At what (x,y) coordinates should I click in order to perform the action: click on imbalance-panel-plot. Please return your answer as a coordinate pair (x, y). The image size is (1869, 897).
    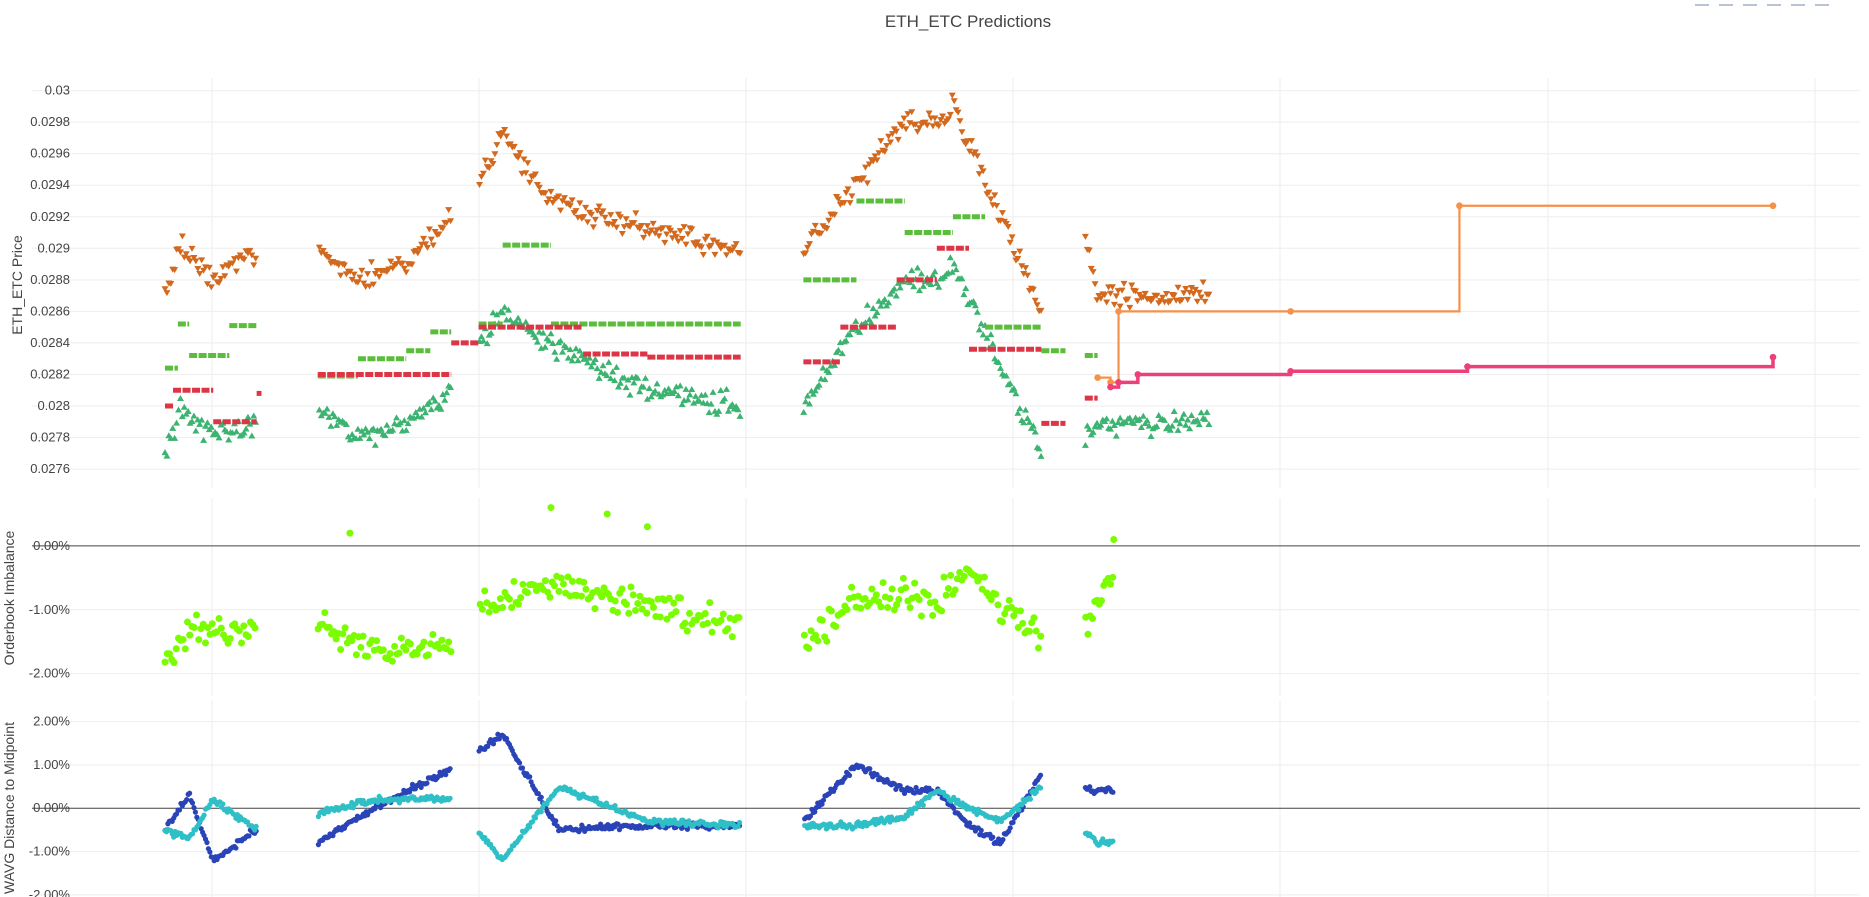
    Looking at the image, I should click on (639, 585).